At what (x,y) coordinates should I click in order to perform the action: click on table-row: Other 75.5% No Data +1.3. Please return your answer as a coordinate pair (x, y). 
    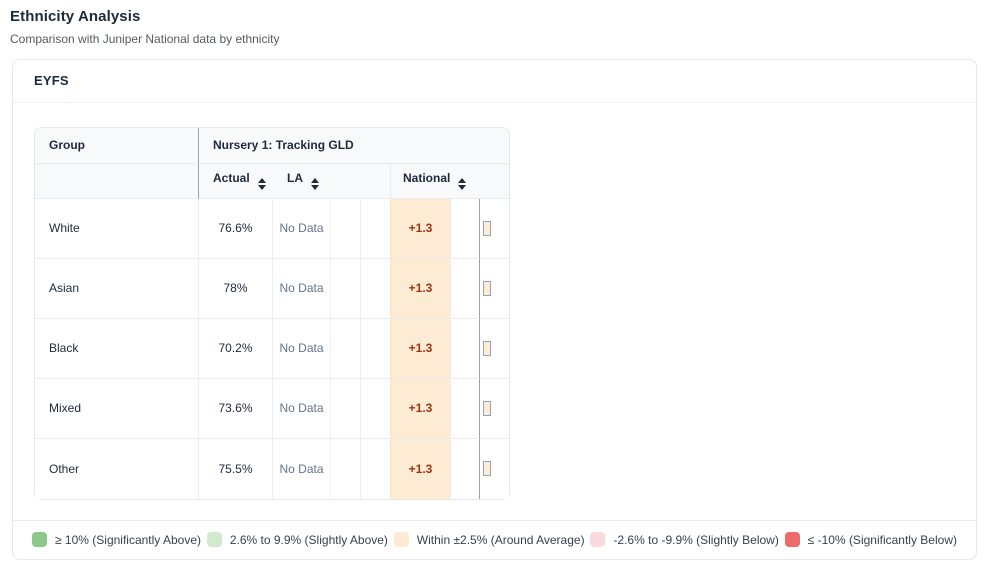
    Looking at the image, I should click on (272, 468).